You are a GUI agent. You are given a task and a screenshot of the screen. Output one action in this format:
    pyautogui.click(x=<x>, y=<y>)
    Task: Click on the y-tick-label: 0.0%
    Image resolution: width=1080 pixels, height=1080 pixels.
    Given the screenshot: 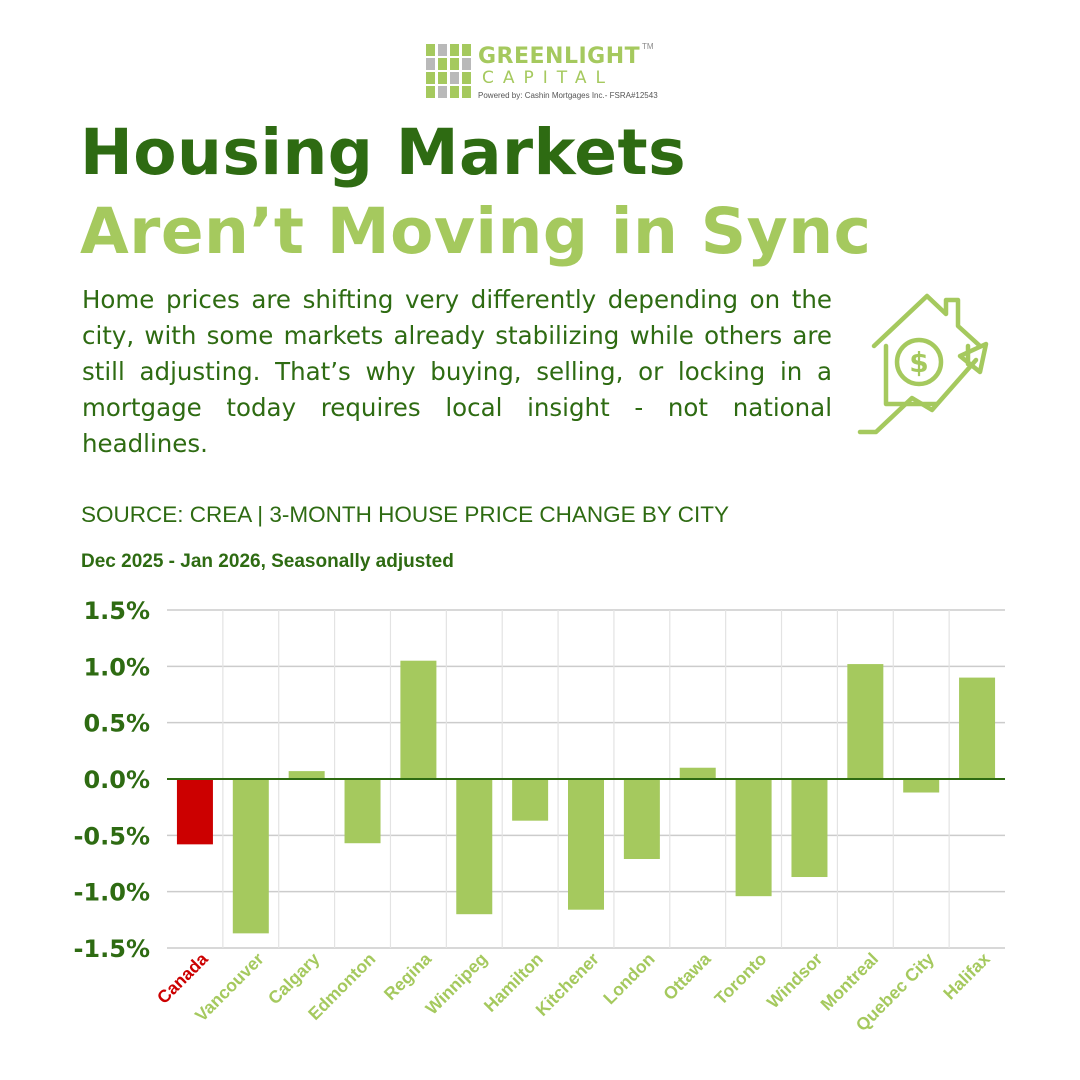 What is the action you would take?
    pyautogui.click(x=116, y=780)
    